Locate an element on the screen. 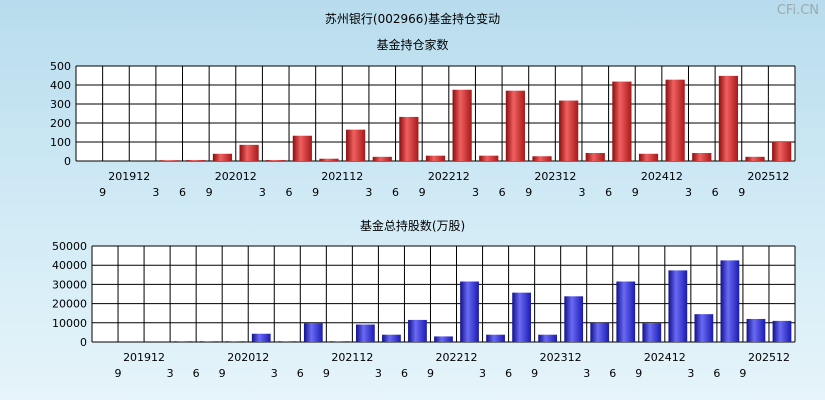  chart2-y-tick-label: 0 is located at coordinates (83, 342).